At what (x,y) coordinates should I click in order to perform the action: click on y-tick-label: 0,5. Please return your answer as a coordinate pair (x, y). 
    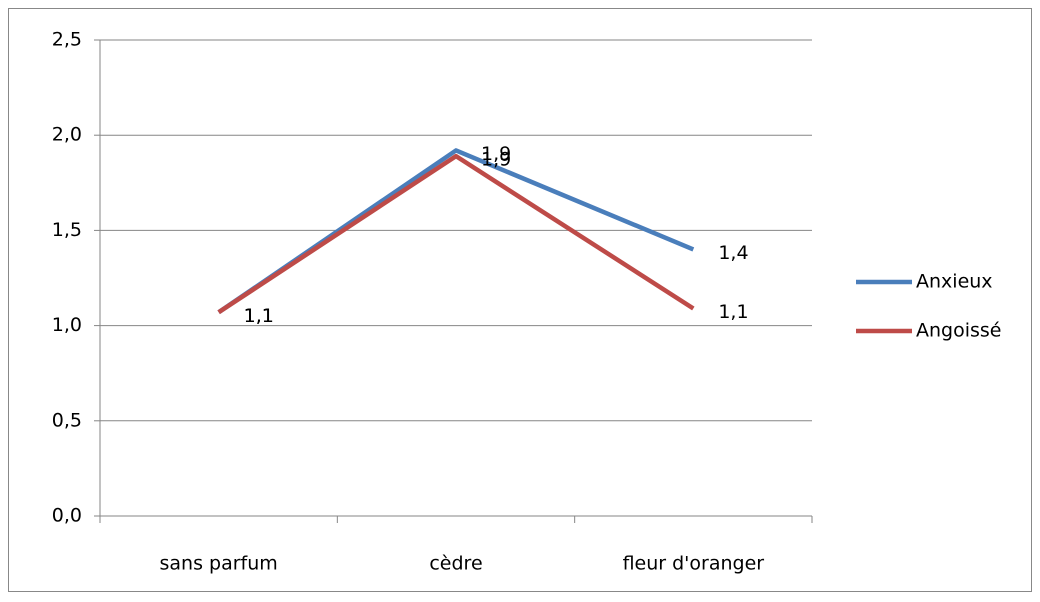
    Looking at the image, I should click on (67, 420).